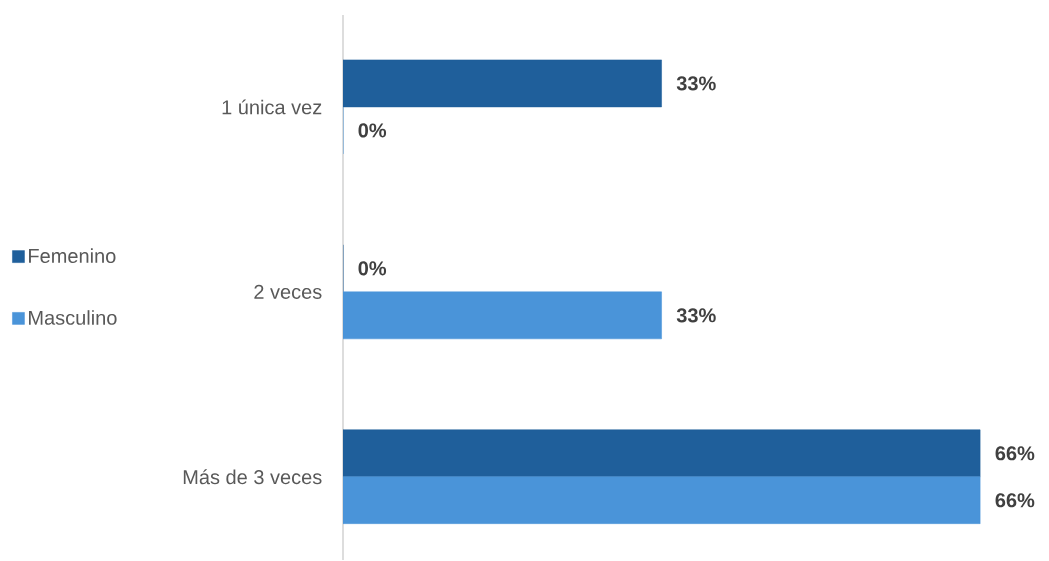 The image size is (1049, 561). I want to click on y-tick-label: 1 única vez, so click(272, 107).